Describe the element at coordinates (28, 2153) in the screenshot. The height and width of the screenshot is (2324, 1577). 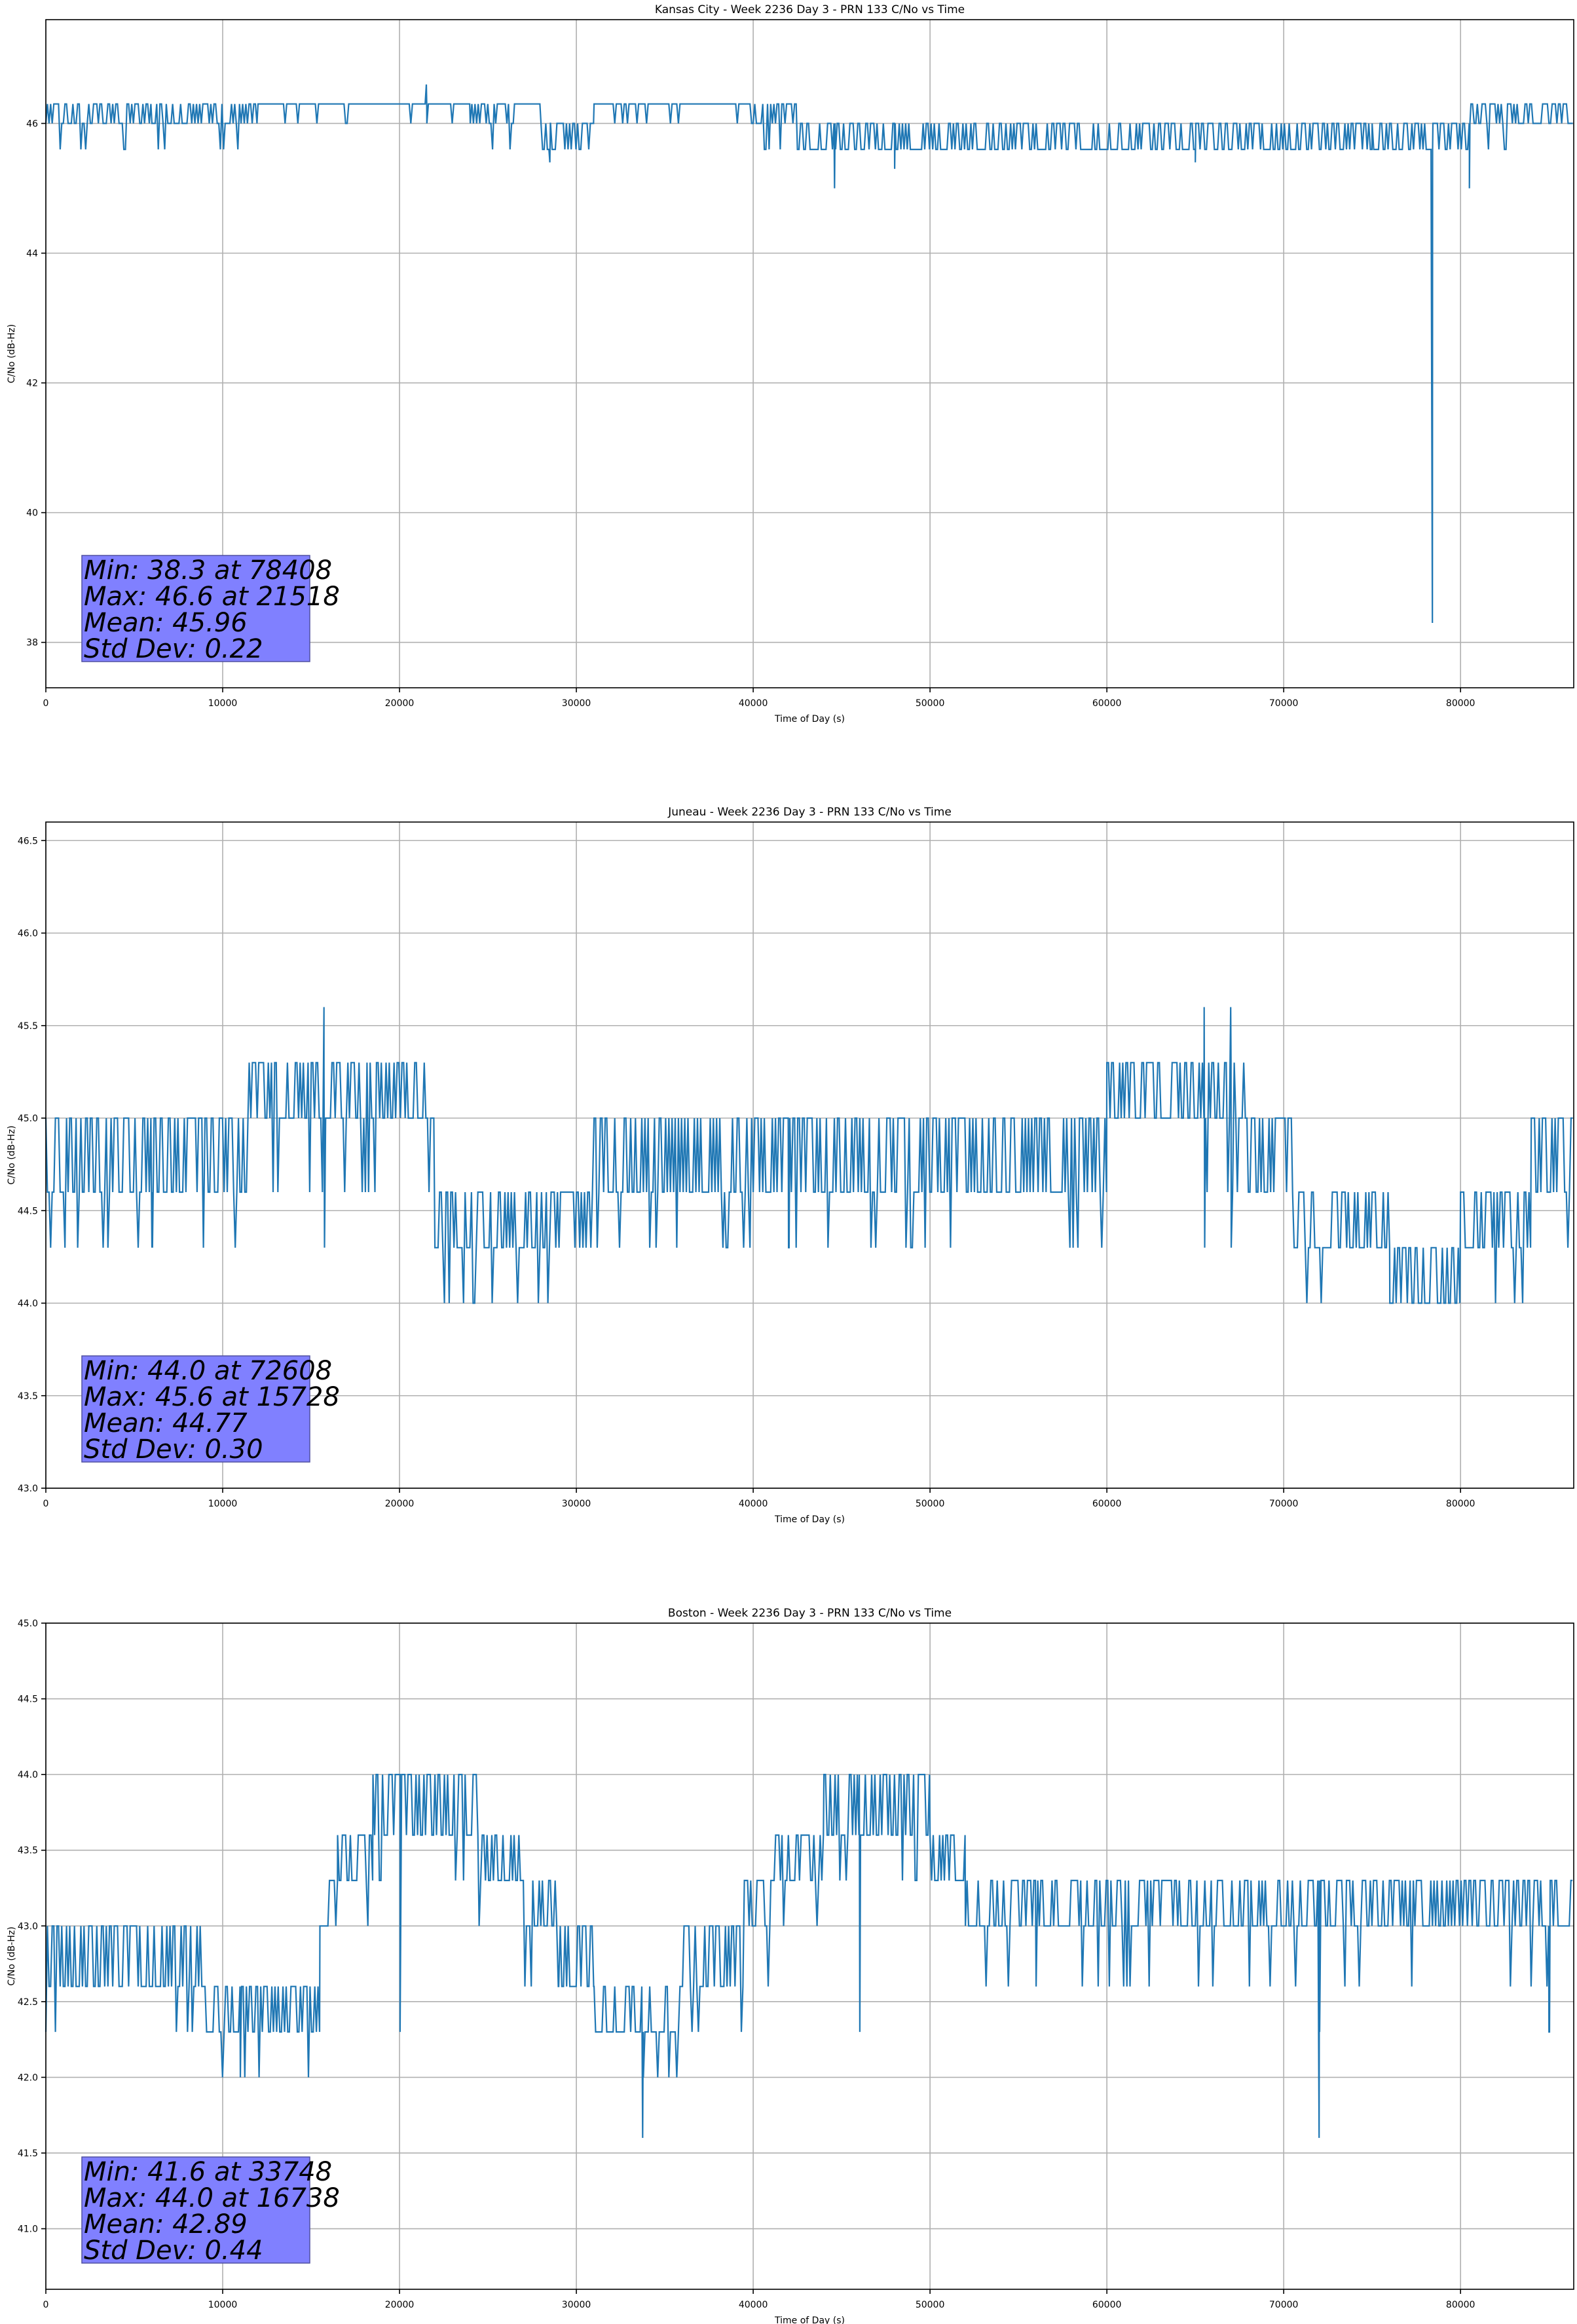
I see `y-tick-label: 41.5` at that location.